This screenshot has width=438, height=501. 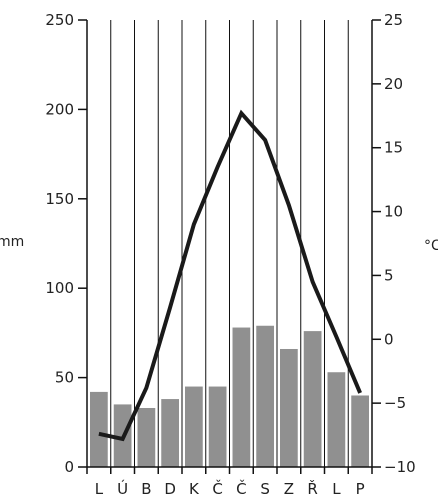 I want to click on left-axis-label: mm, so click(x=12, y=242).